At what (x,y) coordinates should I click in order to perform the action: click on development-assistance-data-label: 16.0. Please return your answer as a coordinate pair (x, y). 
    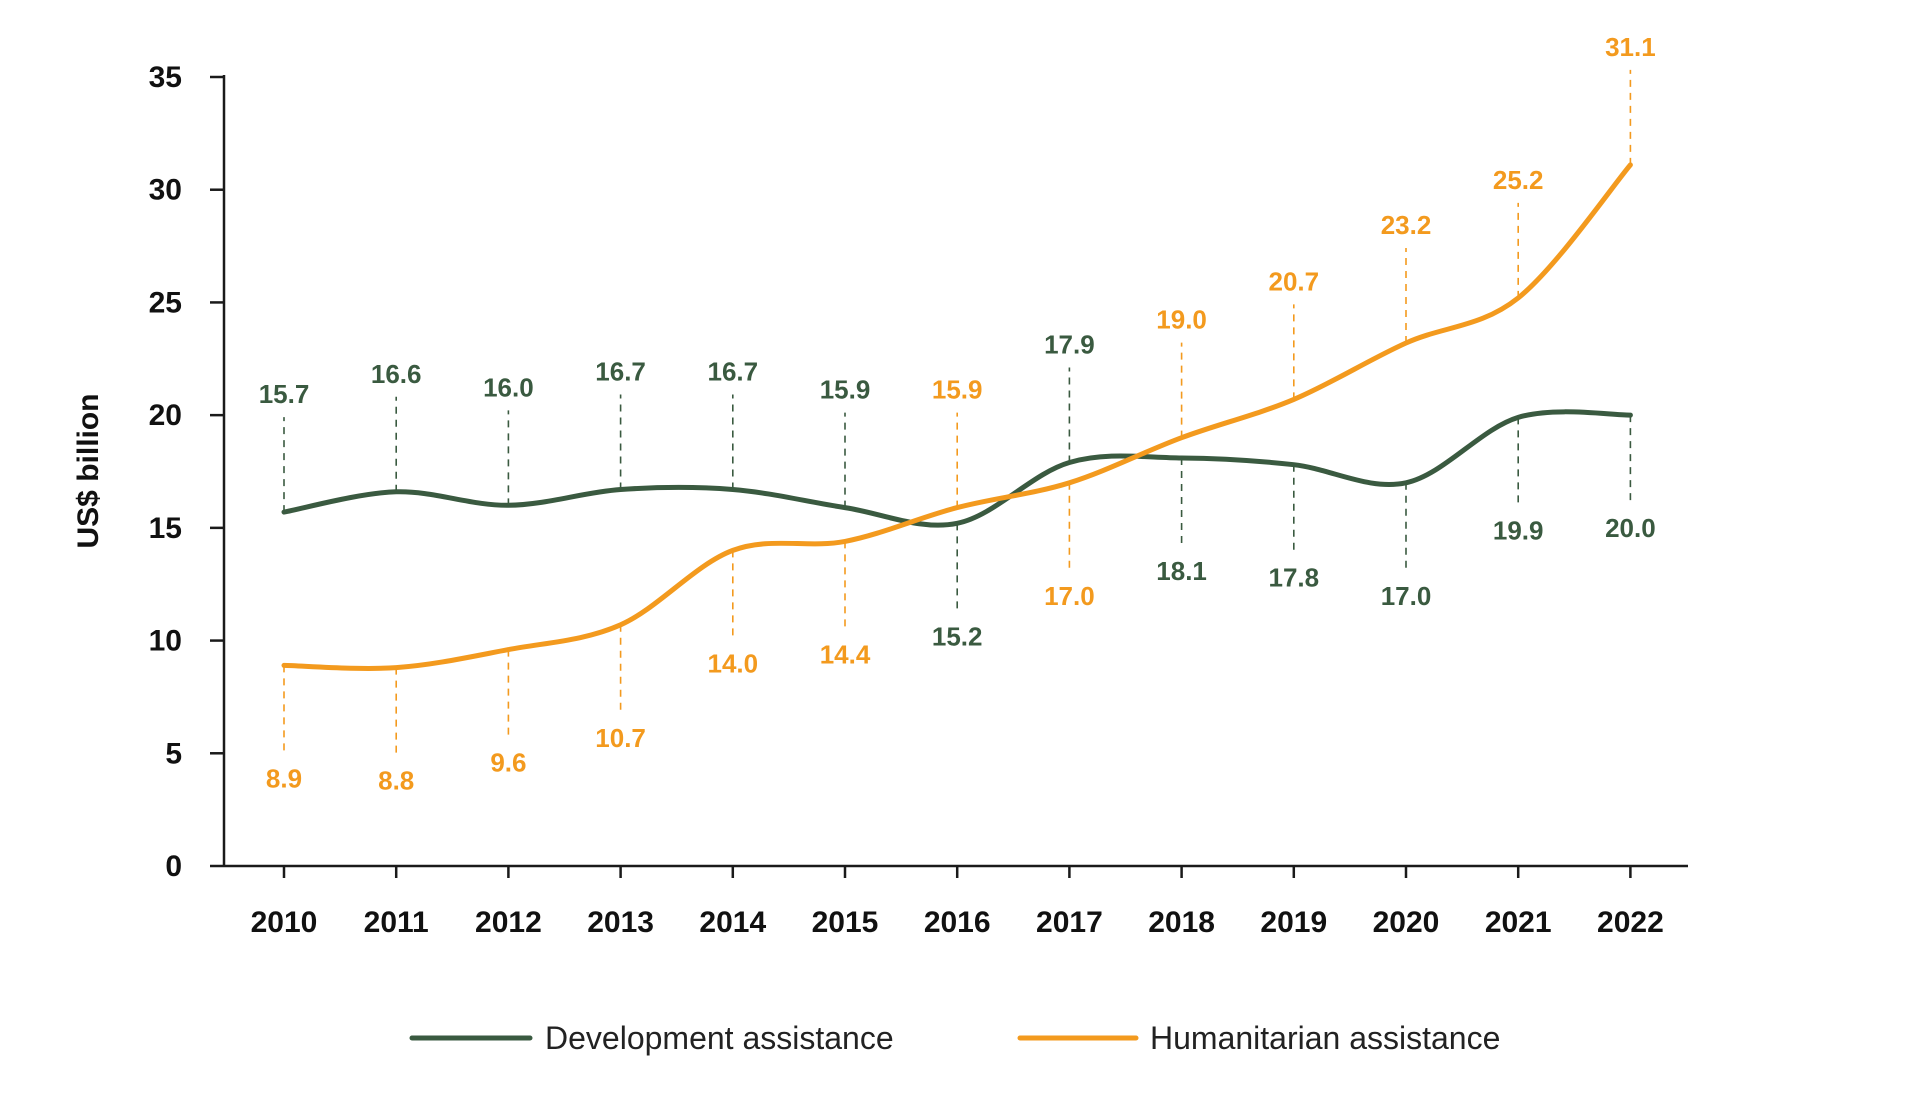
    Looking at the image, I should click on (508, 387).